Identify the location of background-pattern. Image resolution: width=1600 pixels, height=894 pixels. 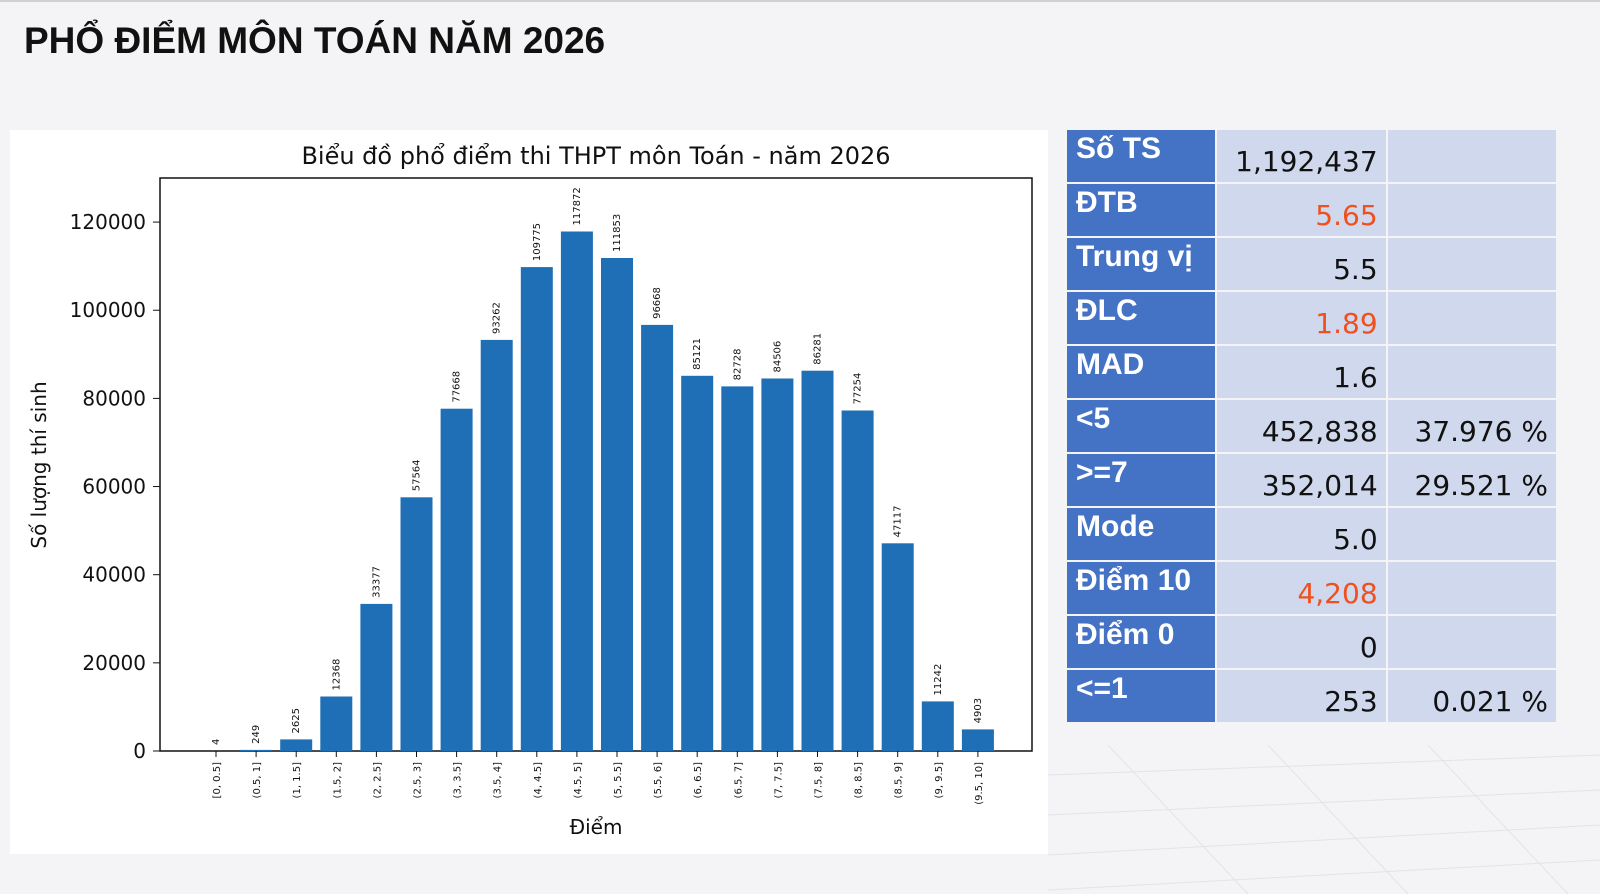
(1324, 819).